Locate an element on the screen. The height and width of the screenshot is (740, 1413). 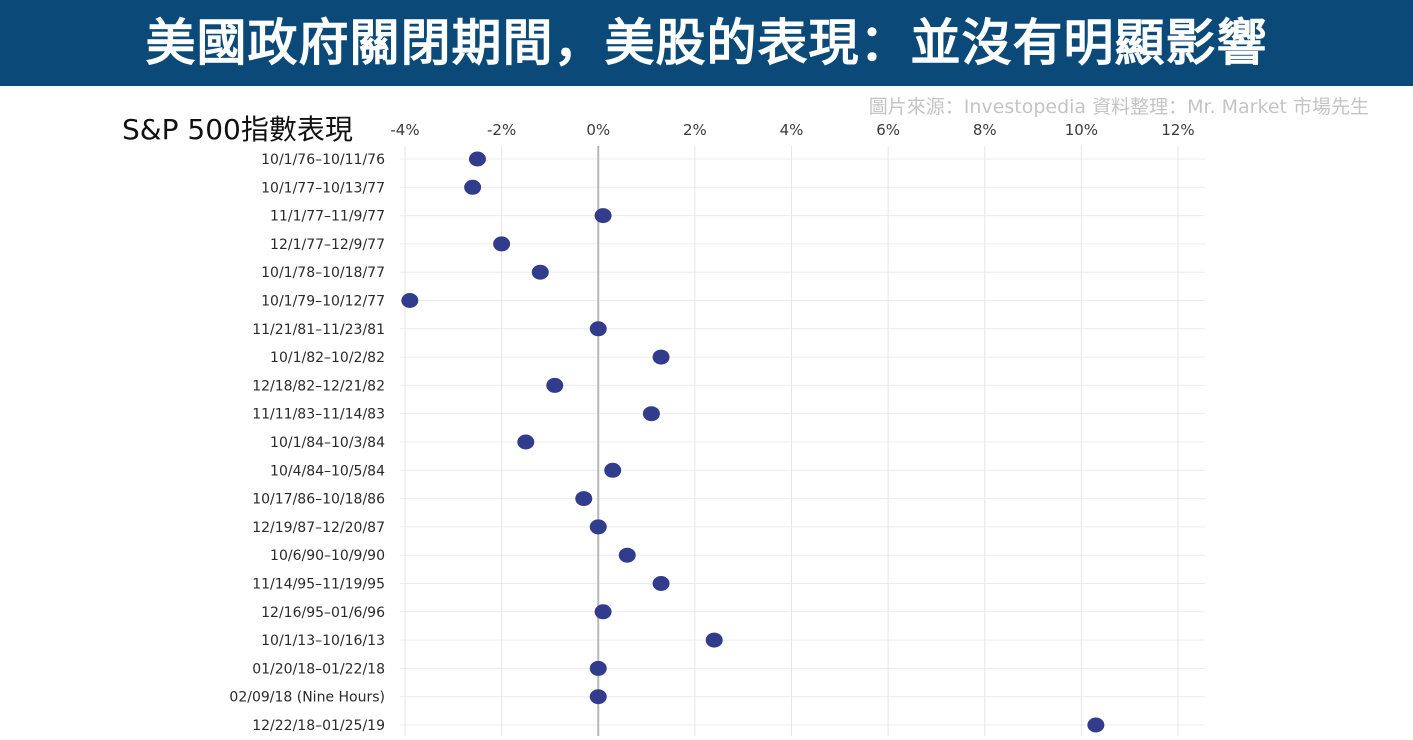
page-title: 美國政府關閉期間，美股的表現：並沒有明顯影響 is located at coordinates (706, 43).